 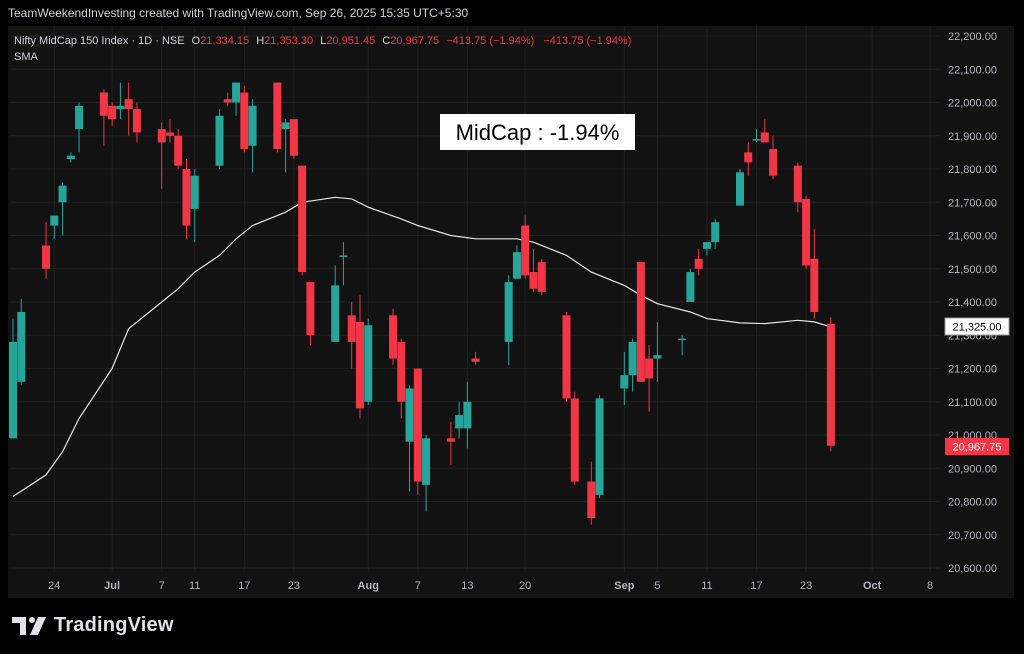 What do you see at coordinates (972, 403) in the screenshot?
I see `y-tick-label: 21,100.00` at bounding box center [972, 403].